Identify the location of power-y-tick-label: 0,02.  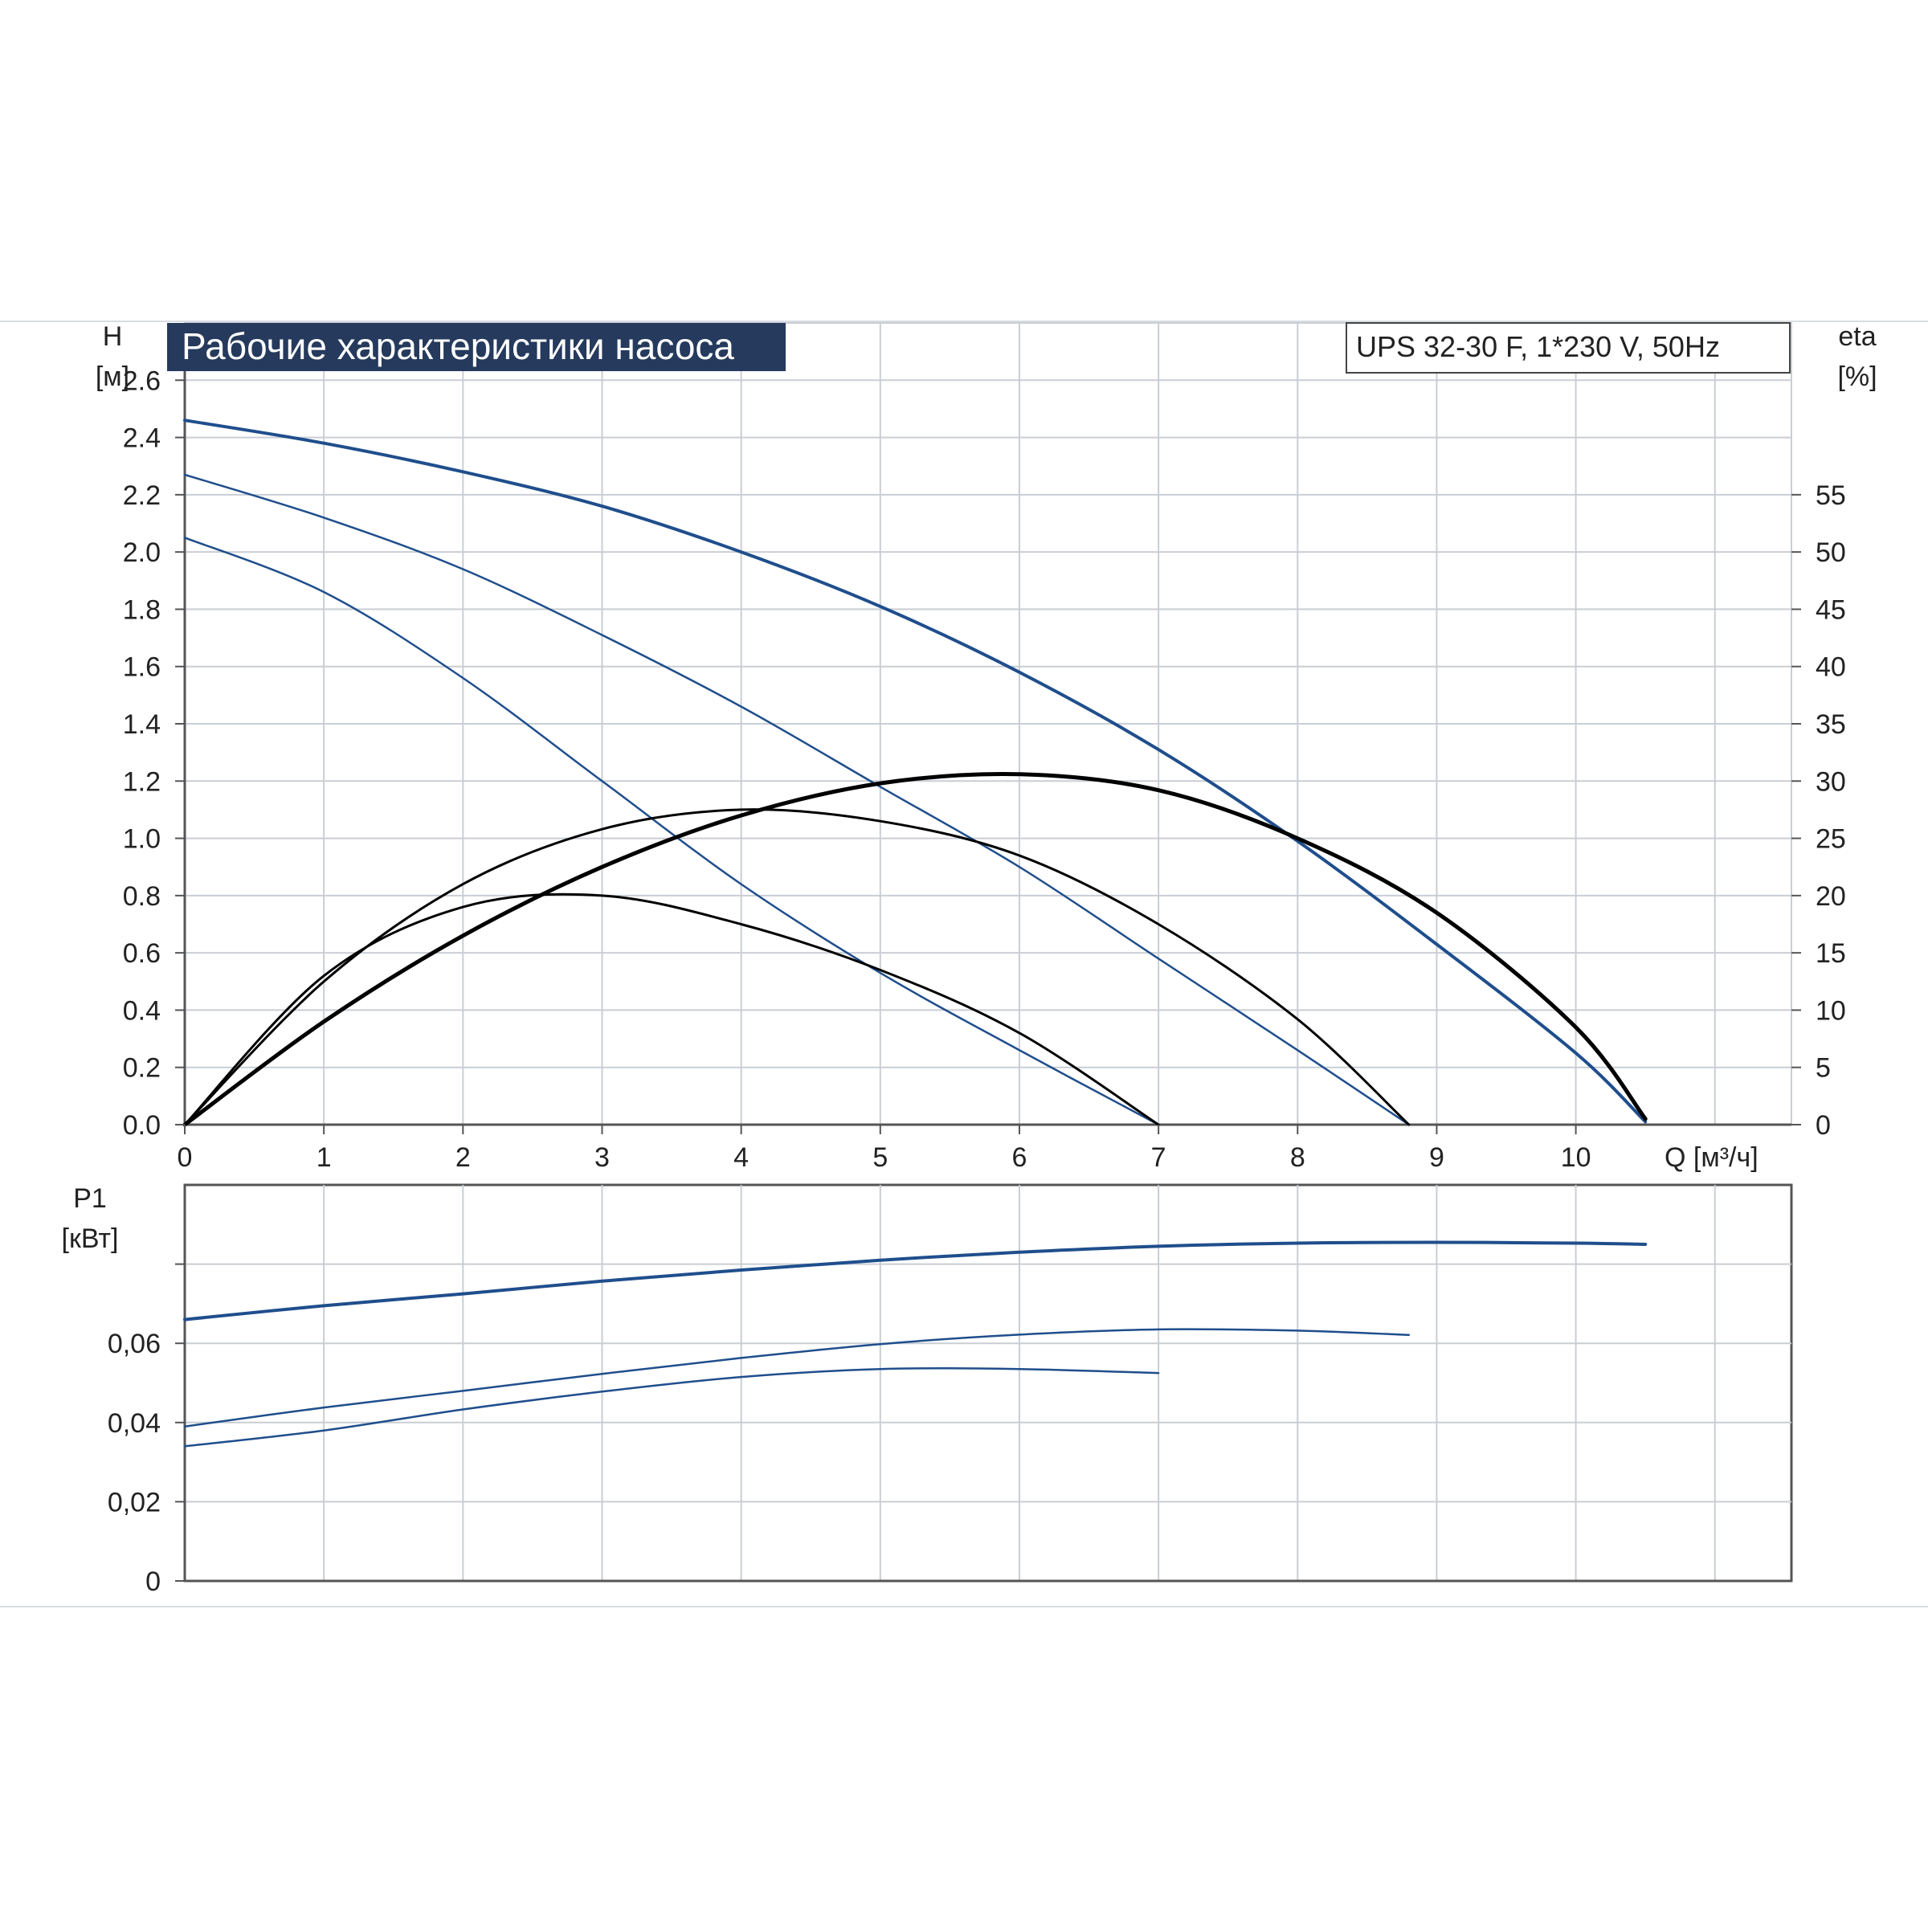
(134, 1502).